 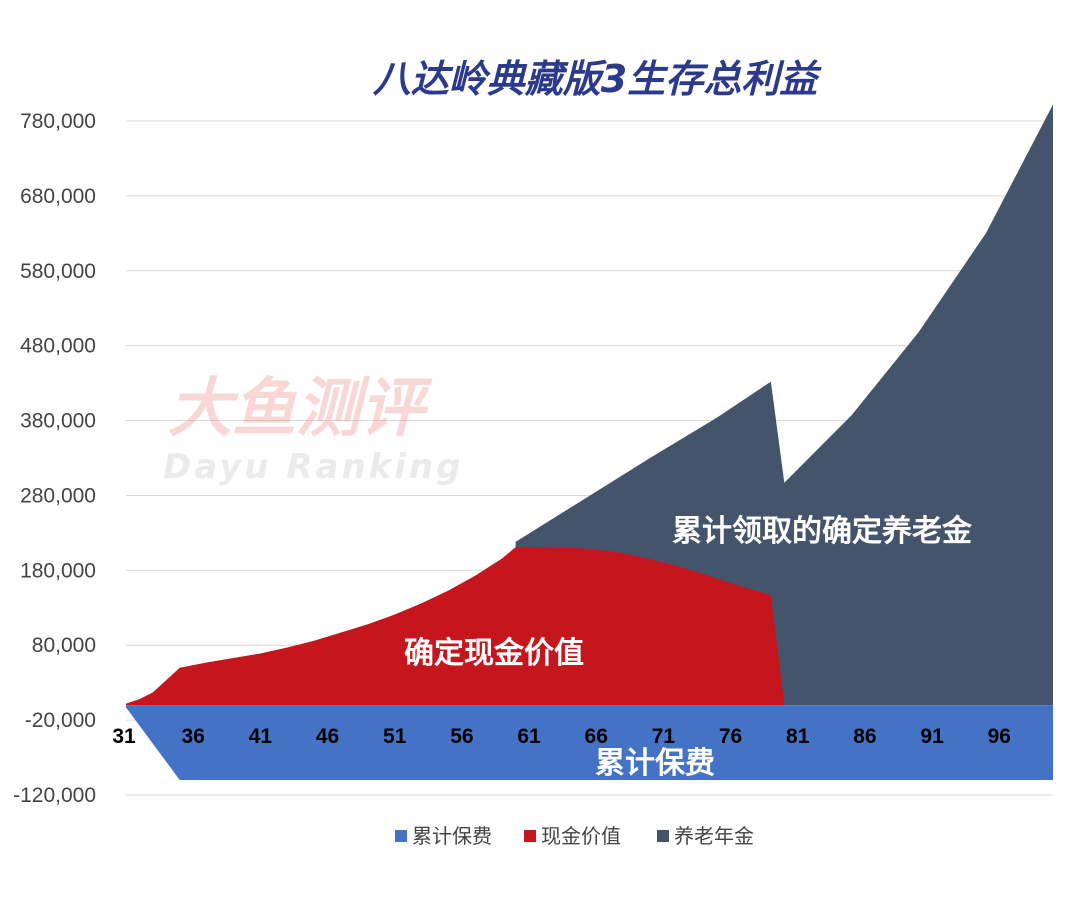 I want to click on chart-title: 八达岭典藏版3生存总利益, so click(x=597, y=79).